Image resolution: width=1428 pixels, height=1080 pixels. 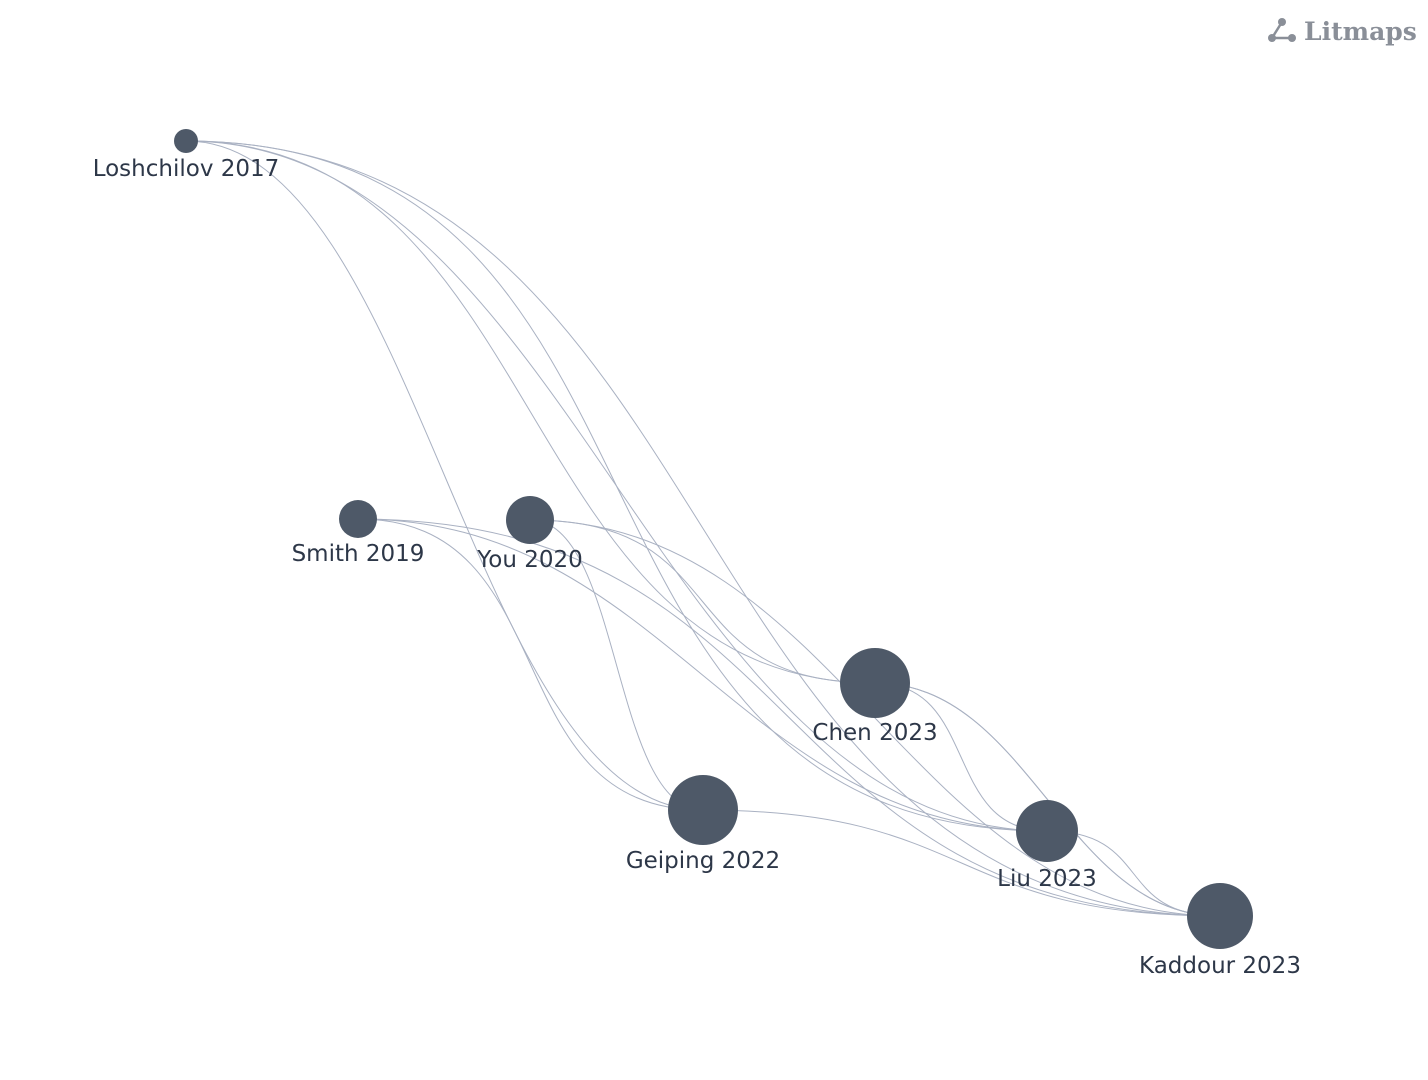 I want to click on node-label: Geiping 2022, so click(x=703, y=861).